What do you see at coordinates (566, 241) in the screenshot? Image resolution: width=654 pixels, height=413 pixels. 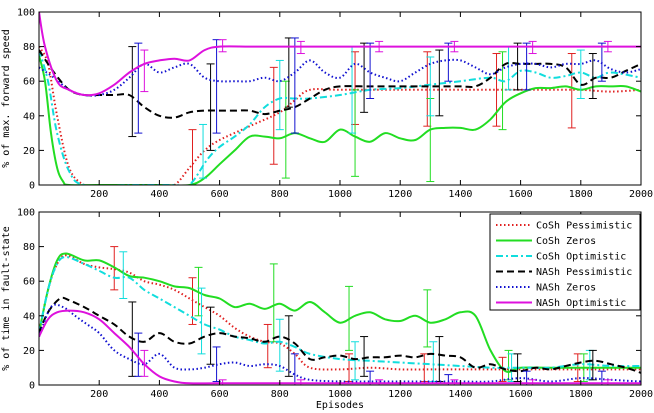 I see `legend-label-cosh-zeros: CoSh Zeros` at bounding box center [566, 241].